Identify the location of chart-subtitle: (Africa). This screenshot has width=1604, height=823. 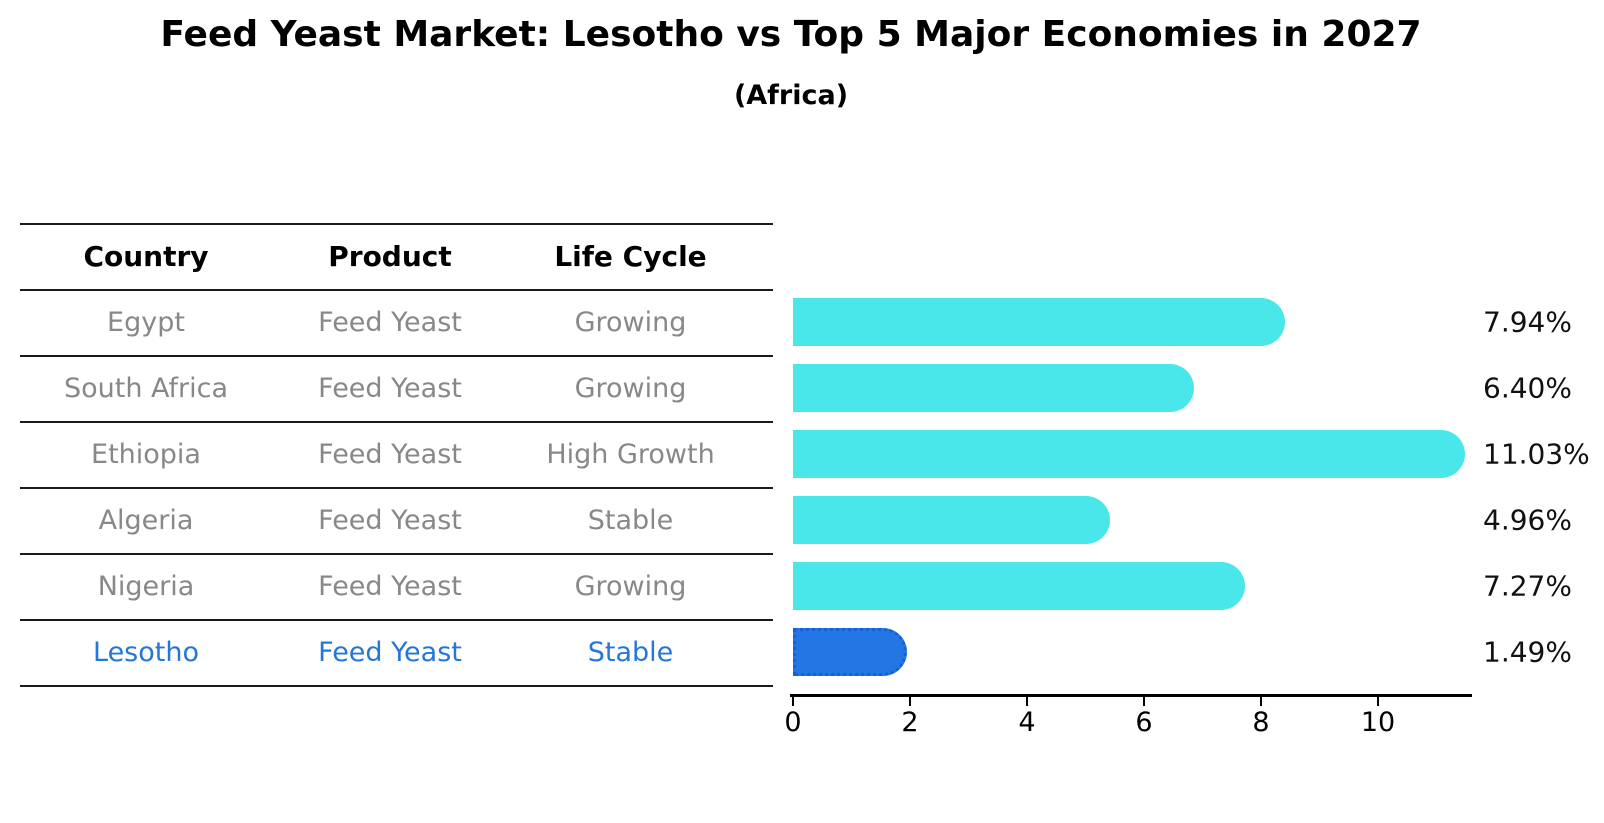
(791, 95).